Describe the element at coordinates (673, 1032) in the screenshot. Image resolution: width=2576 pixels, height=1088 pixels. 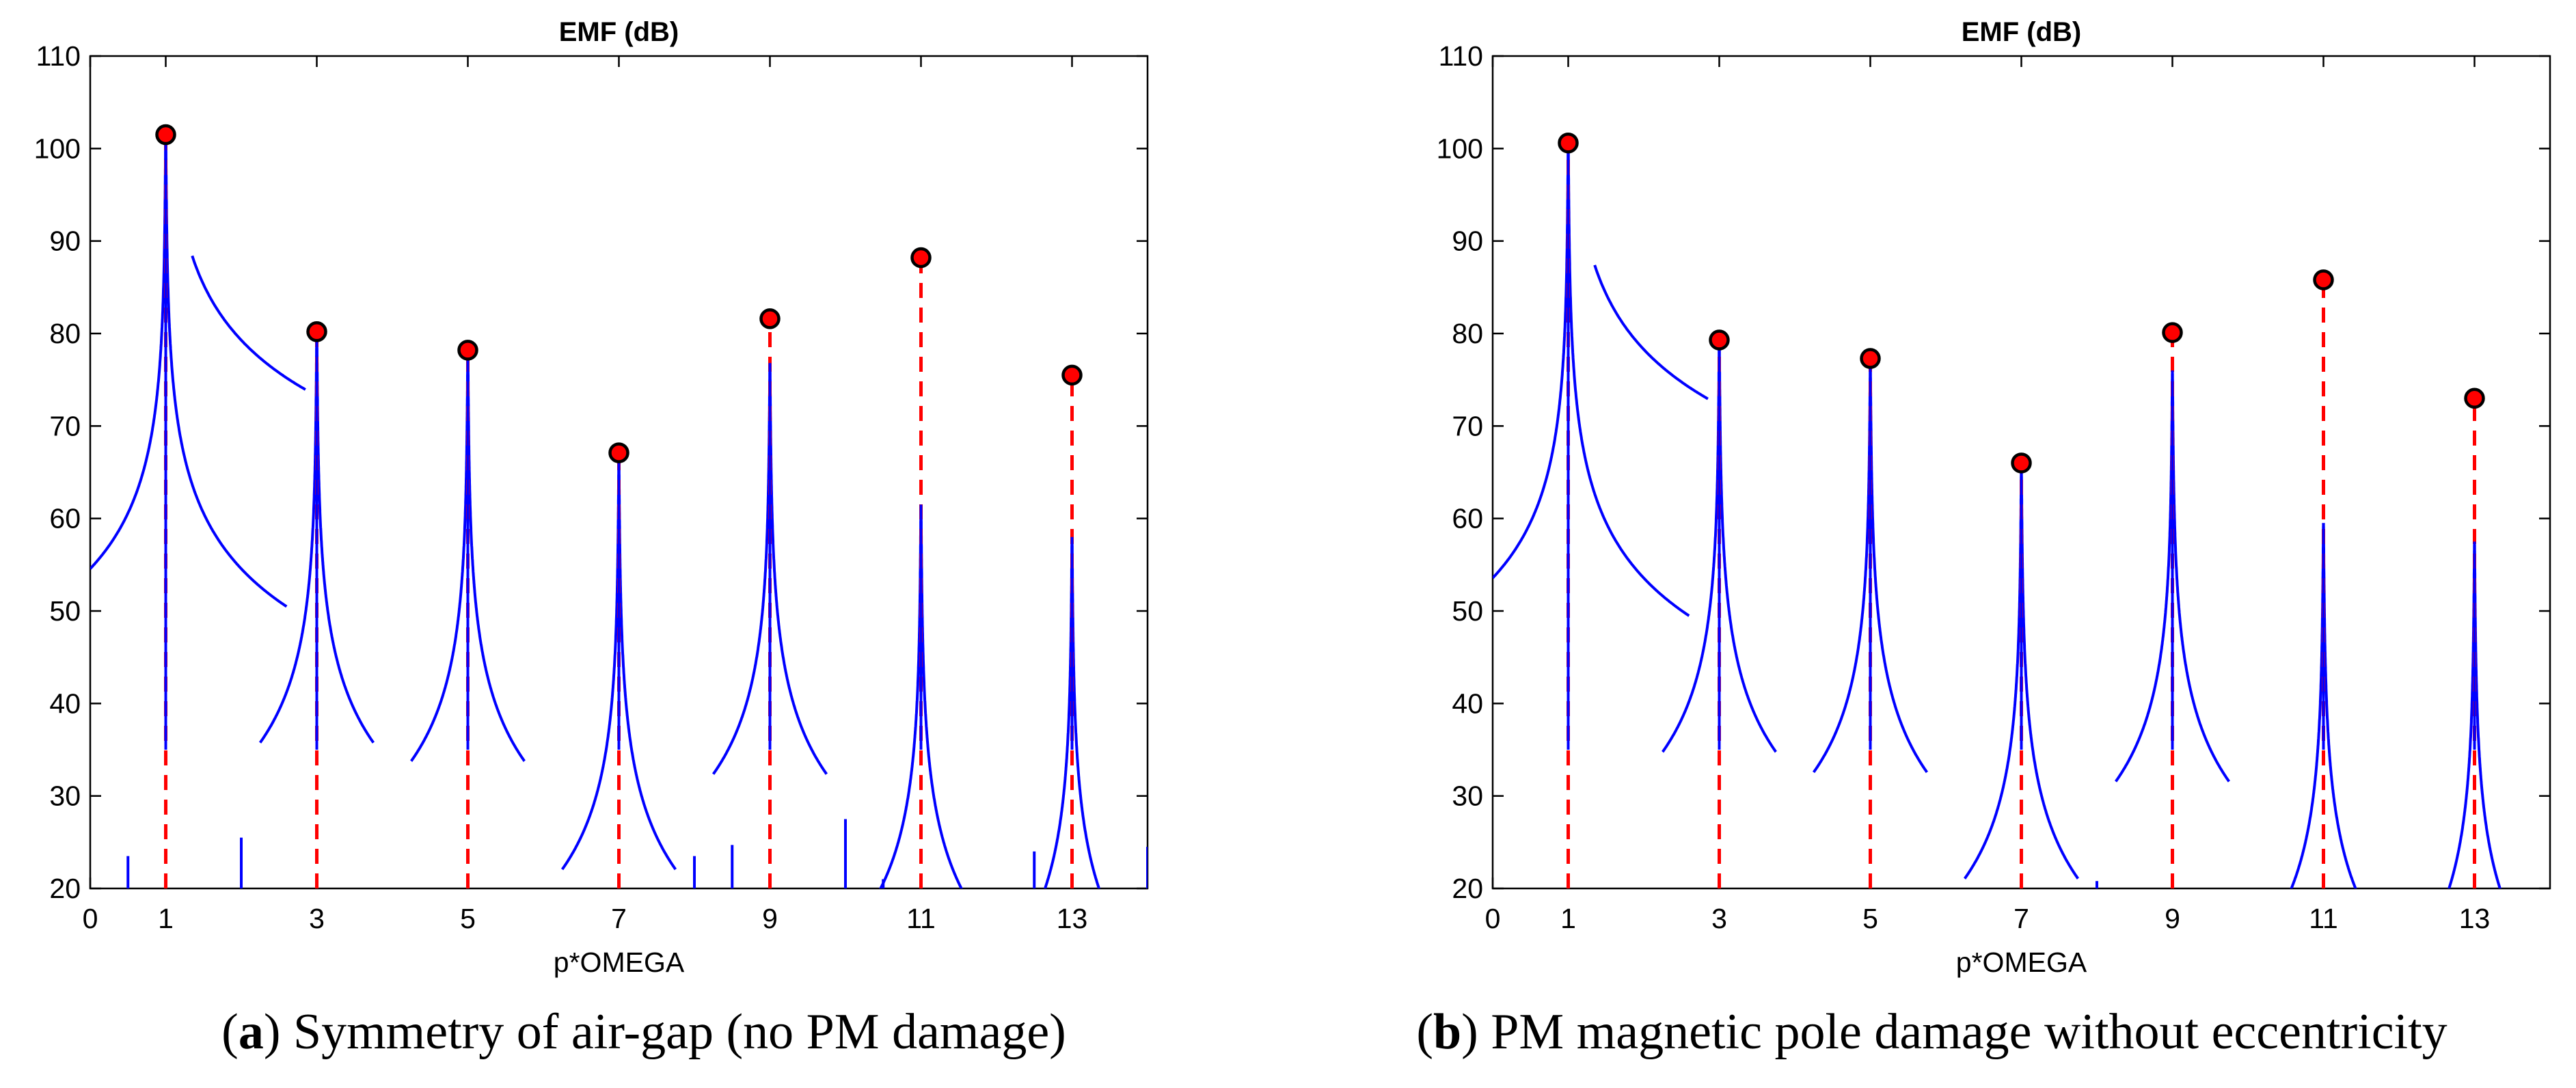
I see `caption-a-text: Symmetry of air-gap (no PM damage)` at that location.